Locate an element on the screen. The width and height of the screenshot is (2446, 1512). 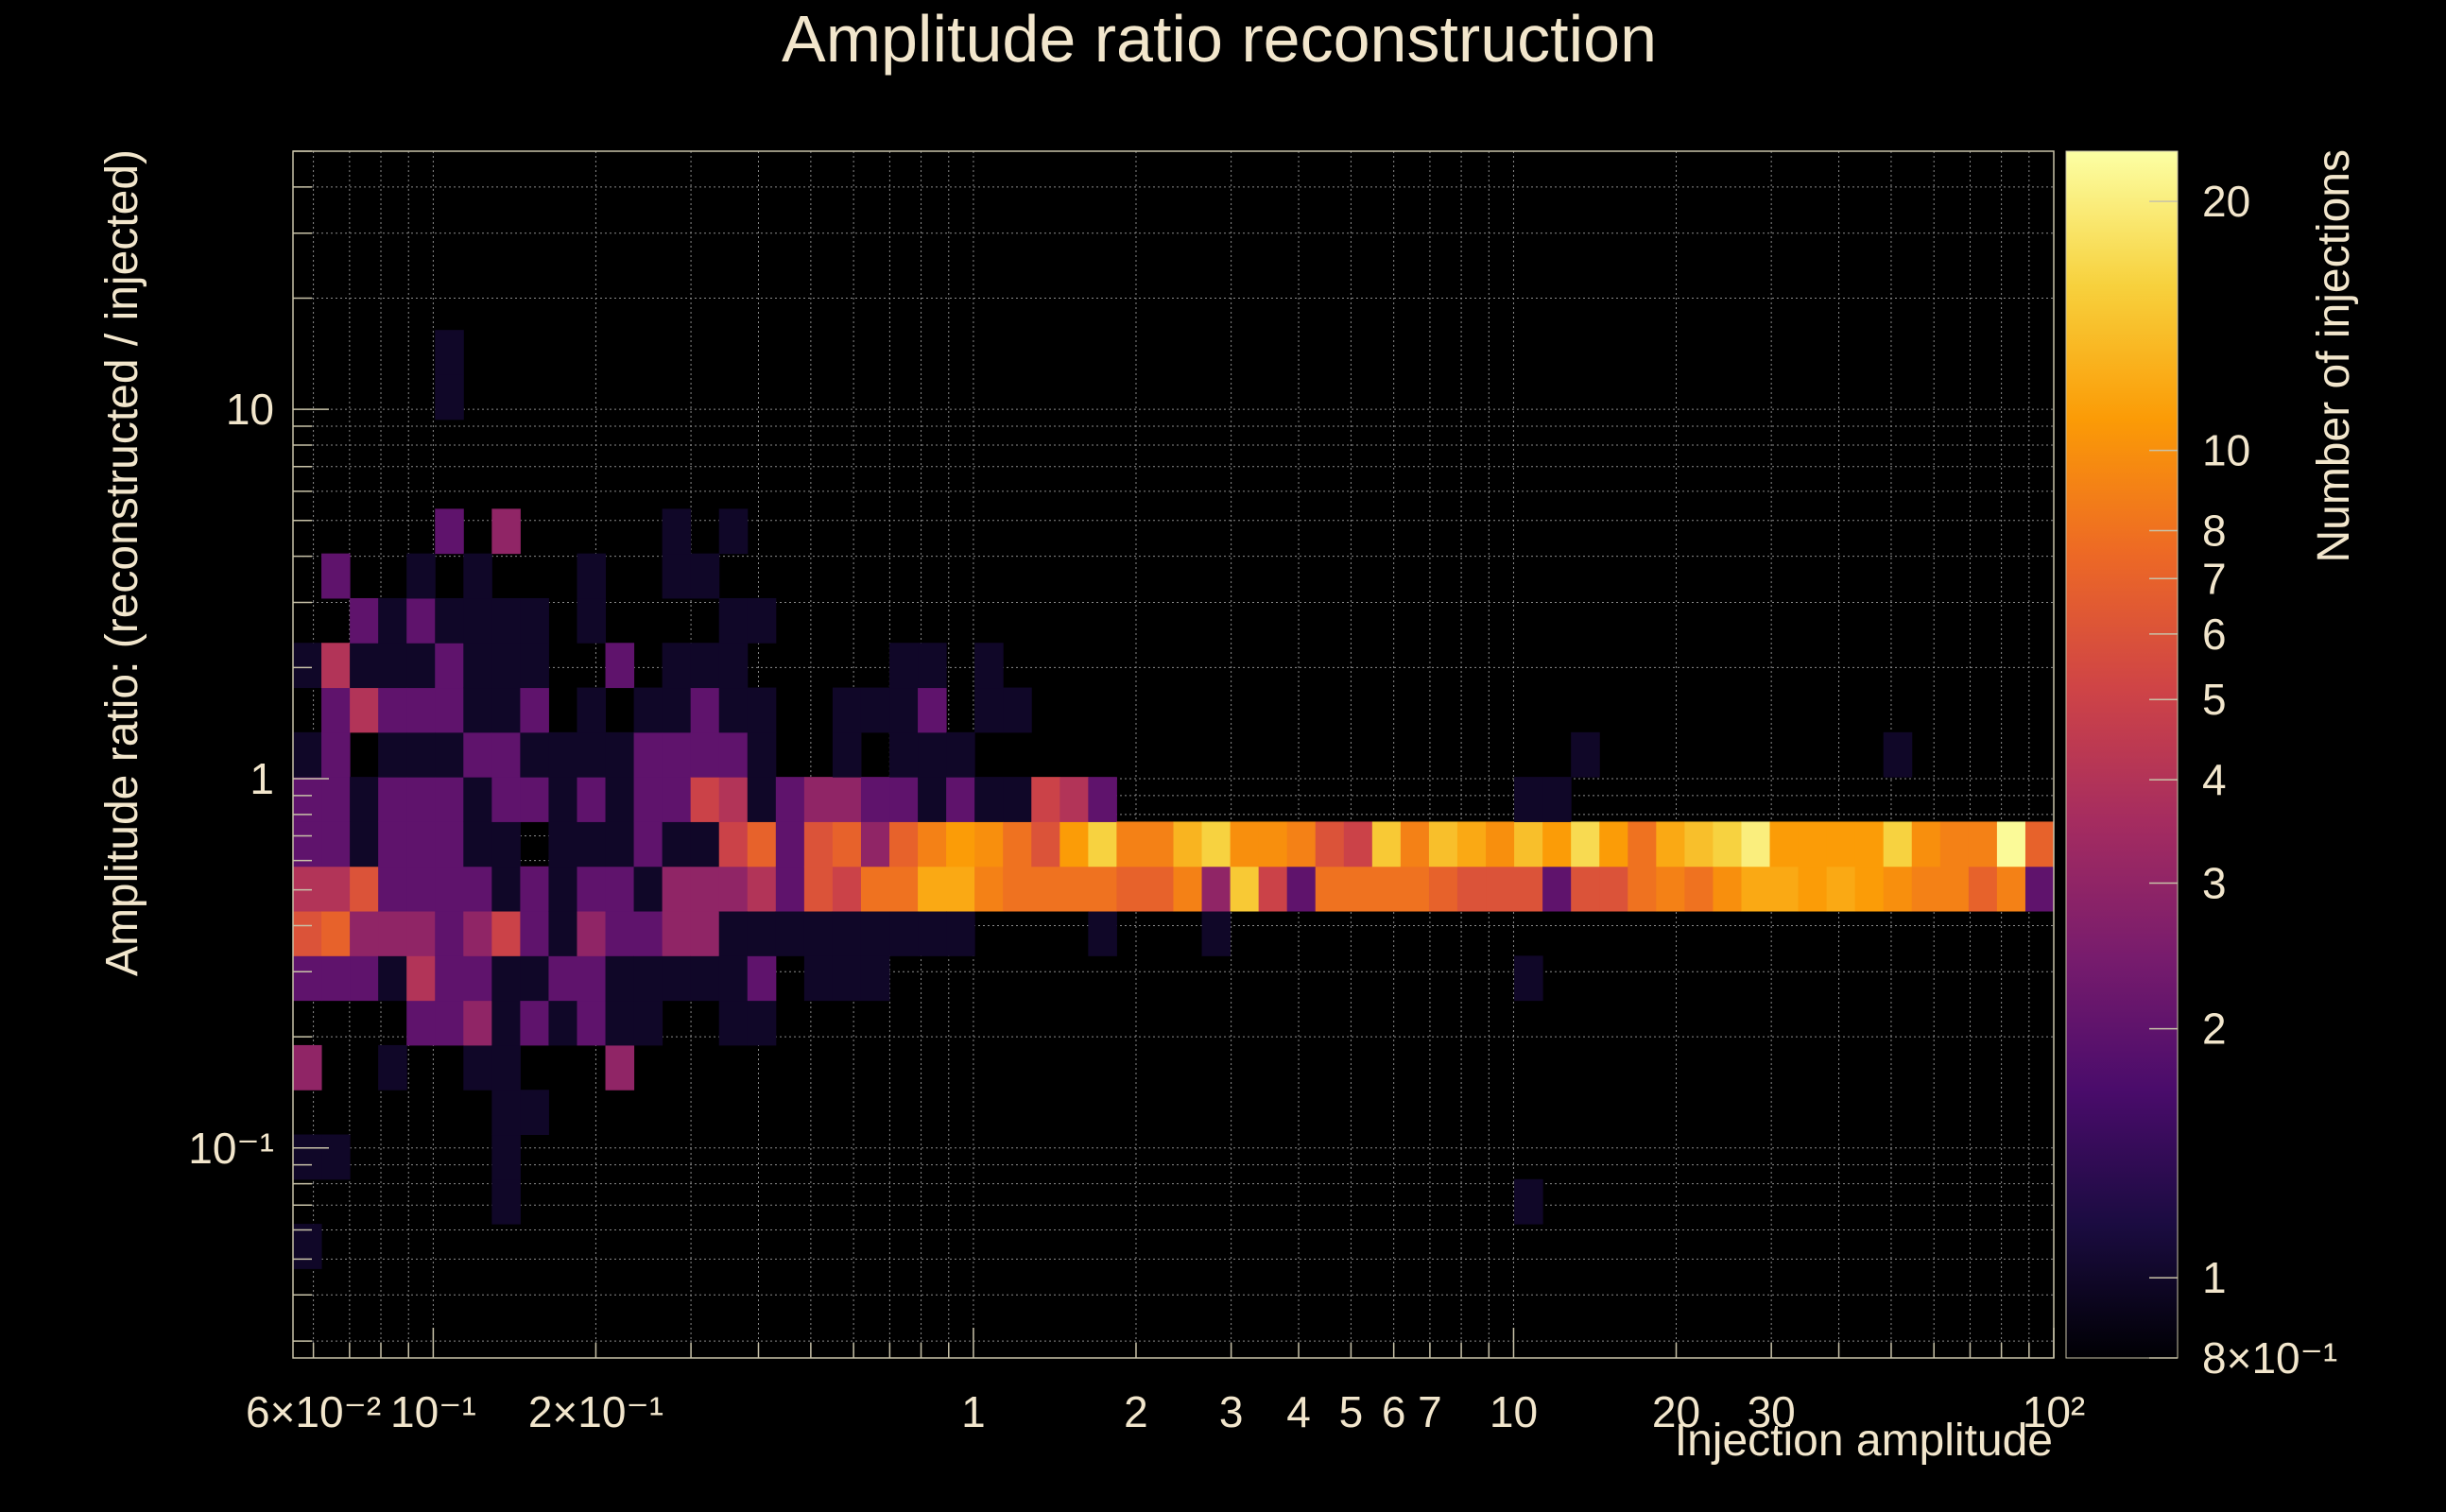
x-tick-label: 30 is located at coordinates (1772, 1411).